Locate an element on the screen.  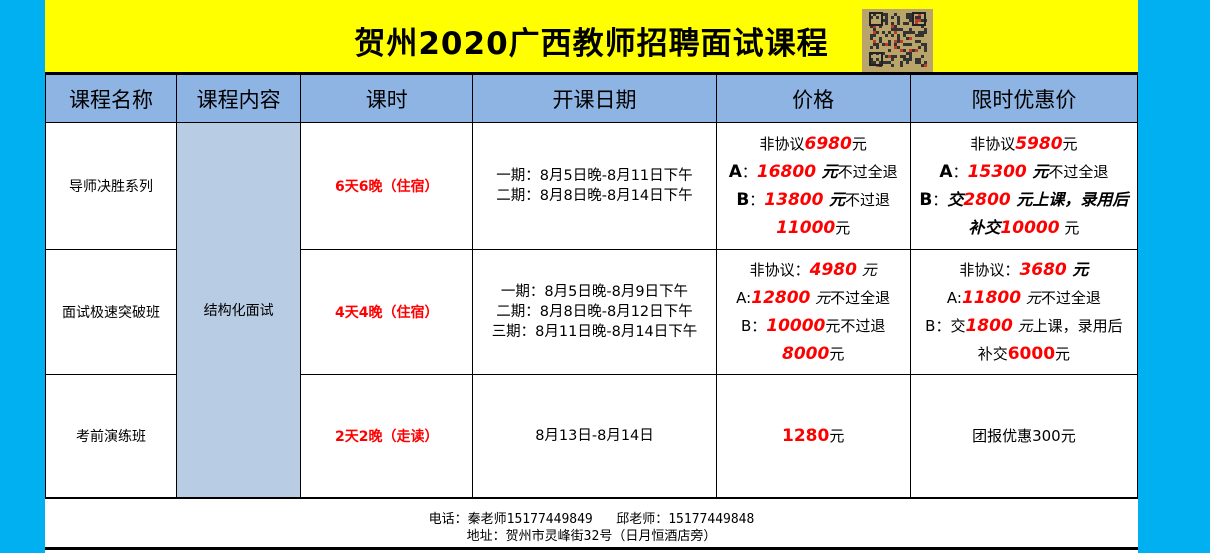
table-header-row: 课程名称 课程内容 课时 开课日期 价格 限时优惠价 is located at coordinates (591, 98).